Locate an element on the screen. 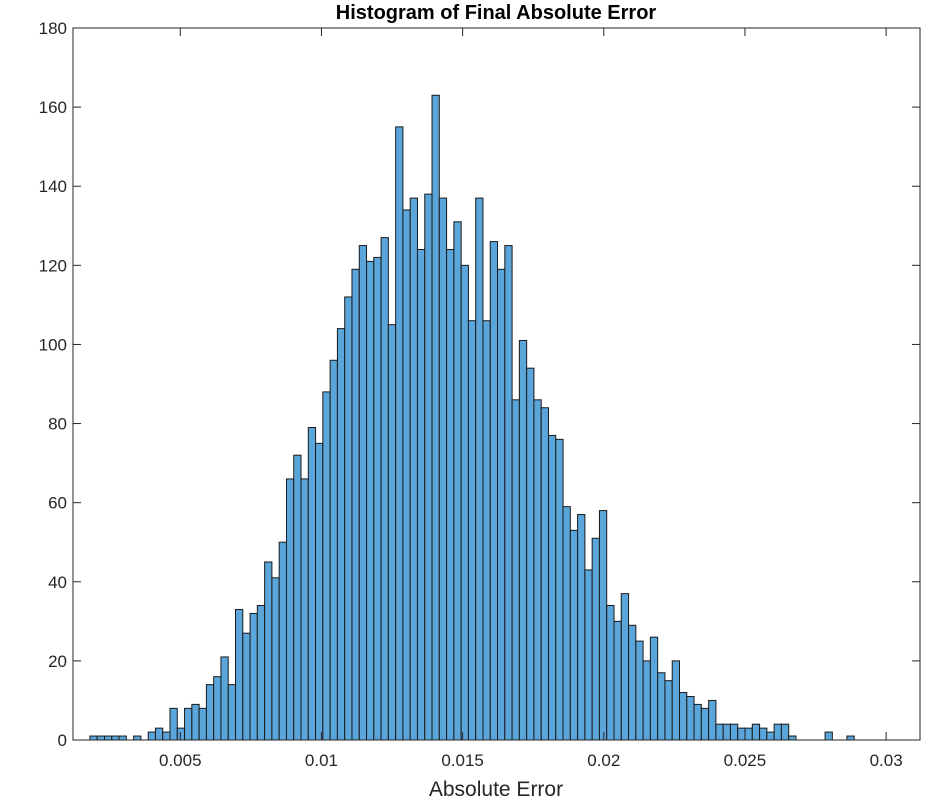 Image resolution: width=950 pixels, height=800 pixels. y-tick-label: 100 is located at coordinates (53, 344).